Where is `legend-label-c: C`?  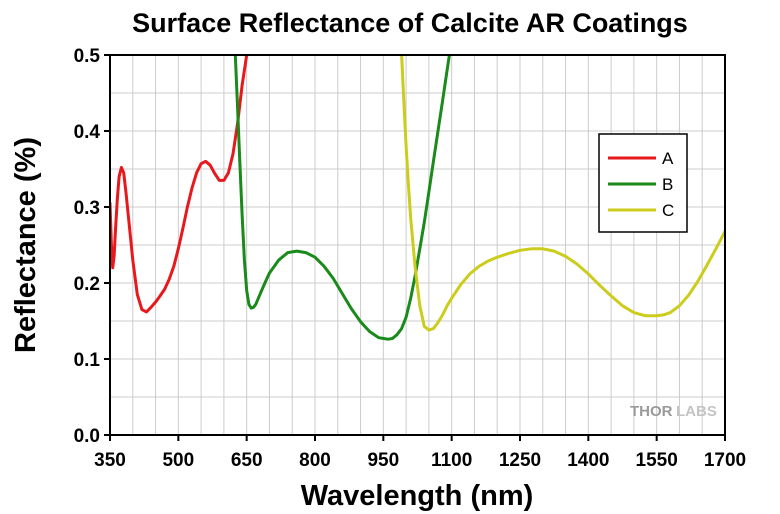 legend-label-c: C is located at coordinates (668, 210).